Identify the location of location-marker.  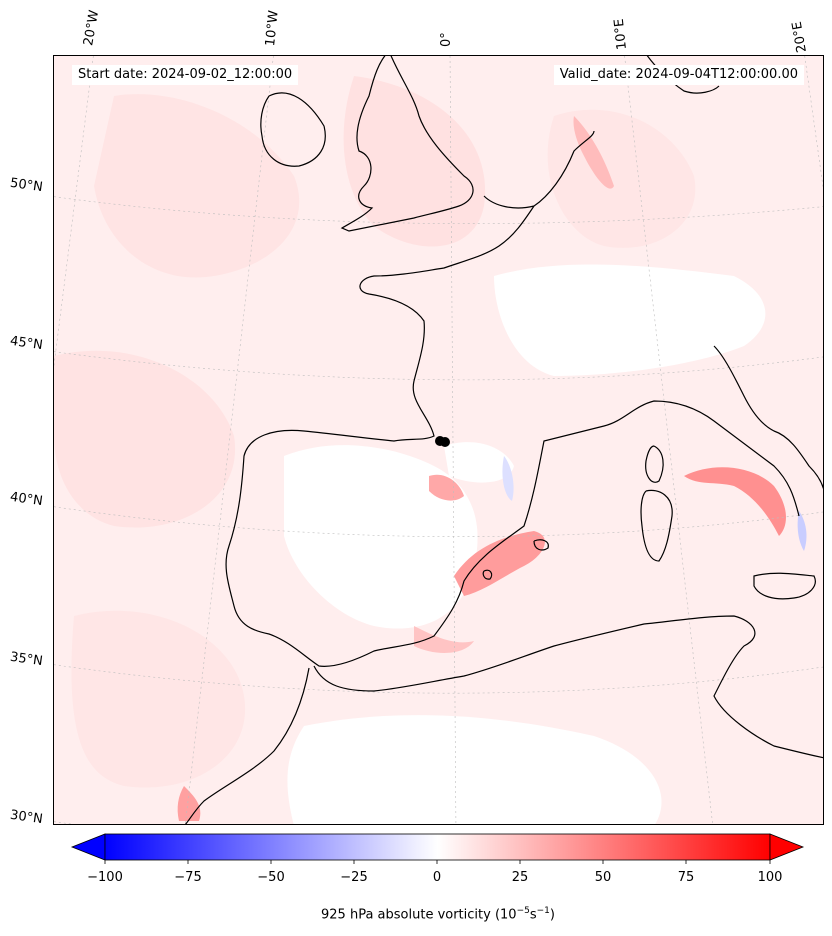
(442, 441).